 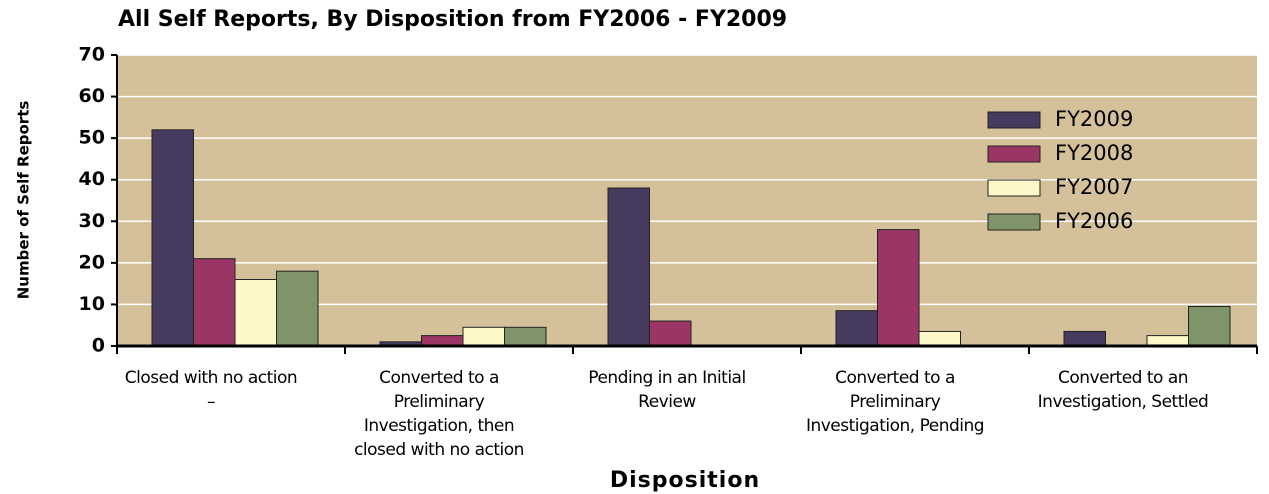 I want to click on y-tick-label: 70, so click(x=92, y=55).